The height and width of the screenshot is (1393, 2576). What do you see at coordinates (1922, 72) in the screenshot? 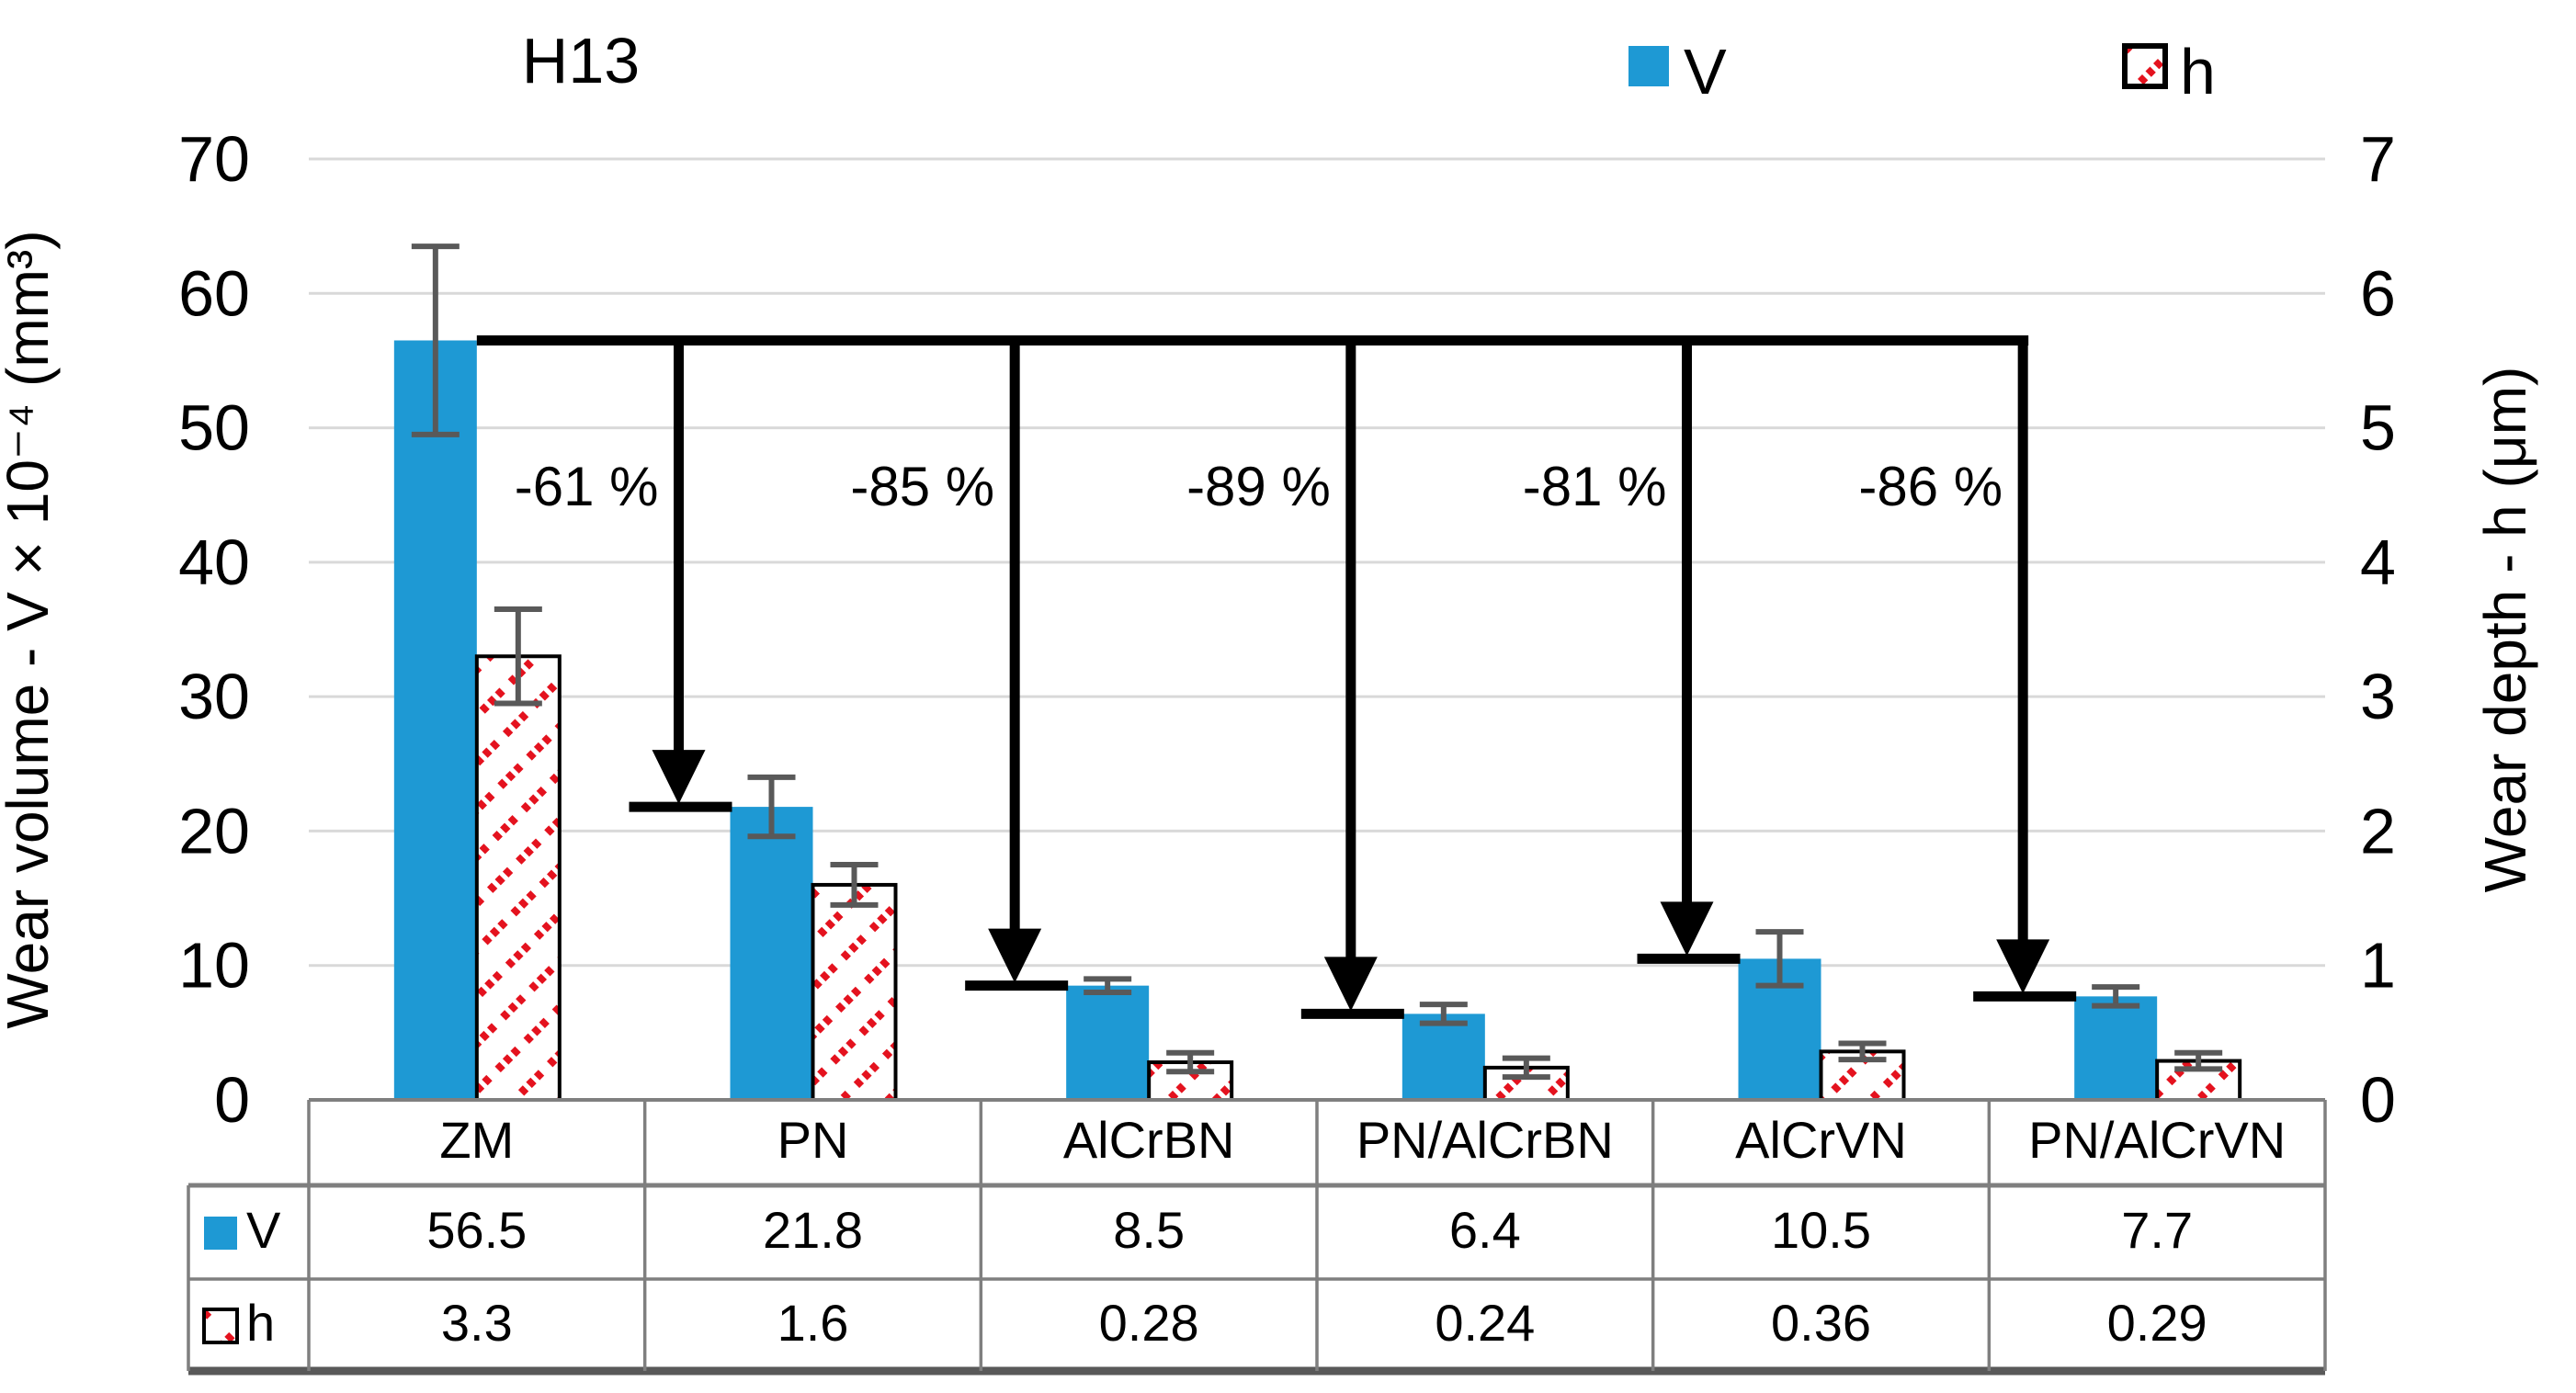
I see `legend: V h` at bounding box center [1922, 72].